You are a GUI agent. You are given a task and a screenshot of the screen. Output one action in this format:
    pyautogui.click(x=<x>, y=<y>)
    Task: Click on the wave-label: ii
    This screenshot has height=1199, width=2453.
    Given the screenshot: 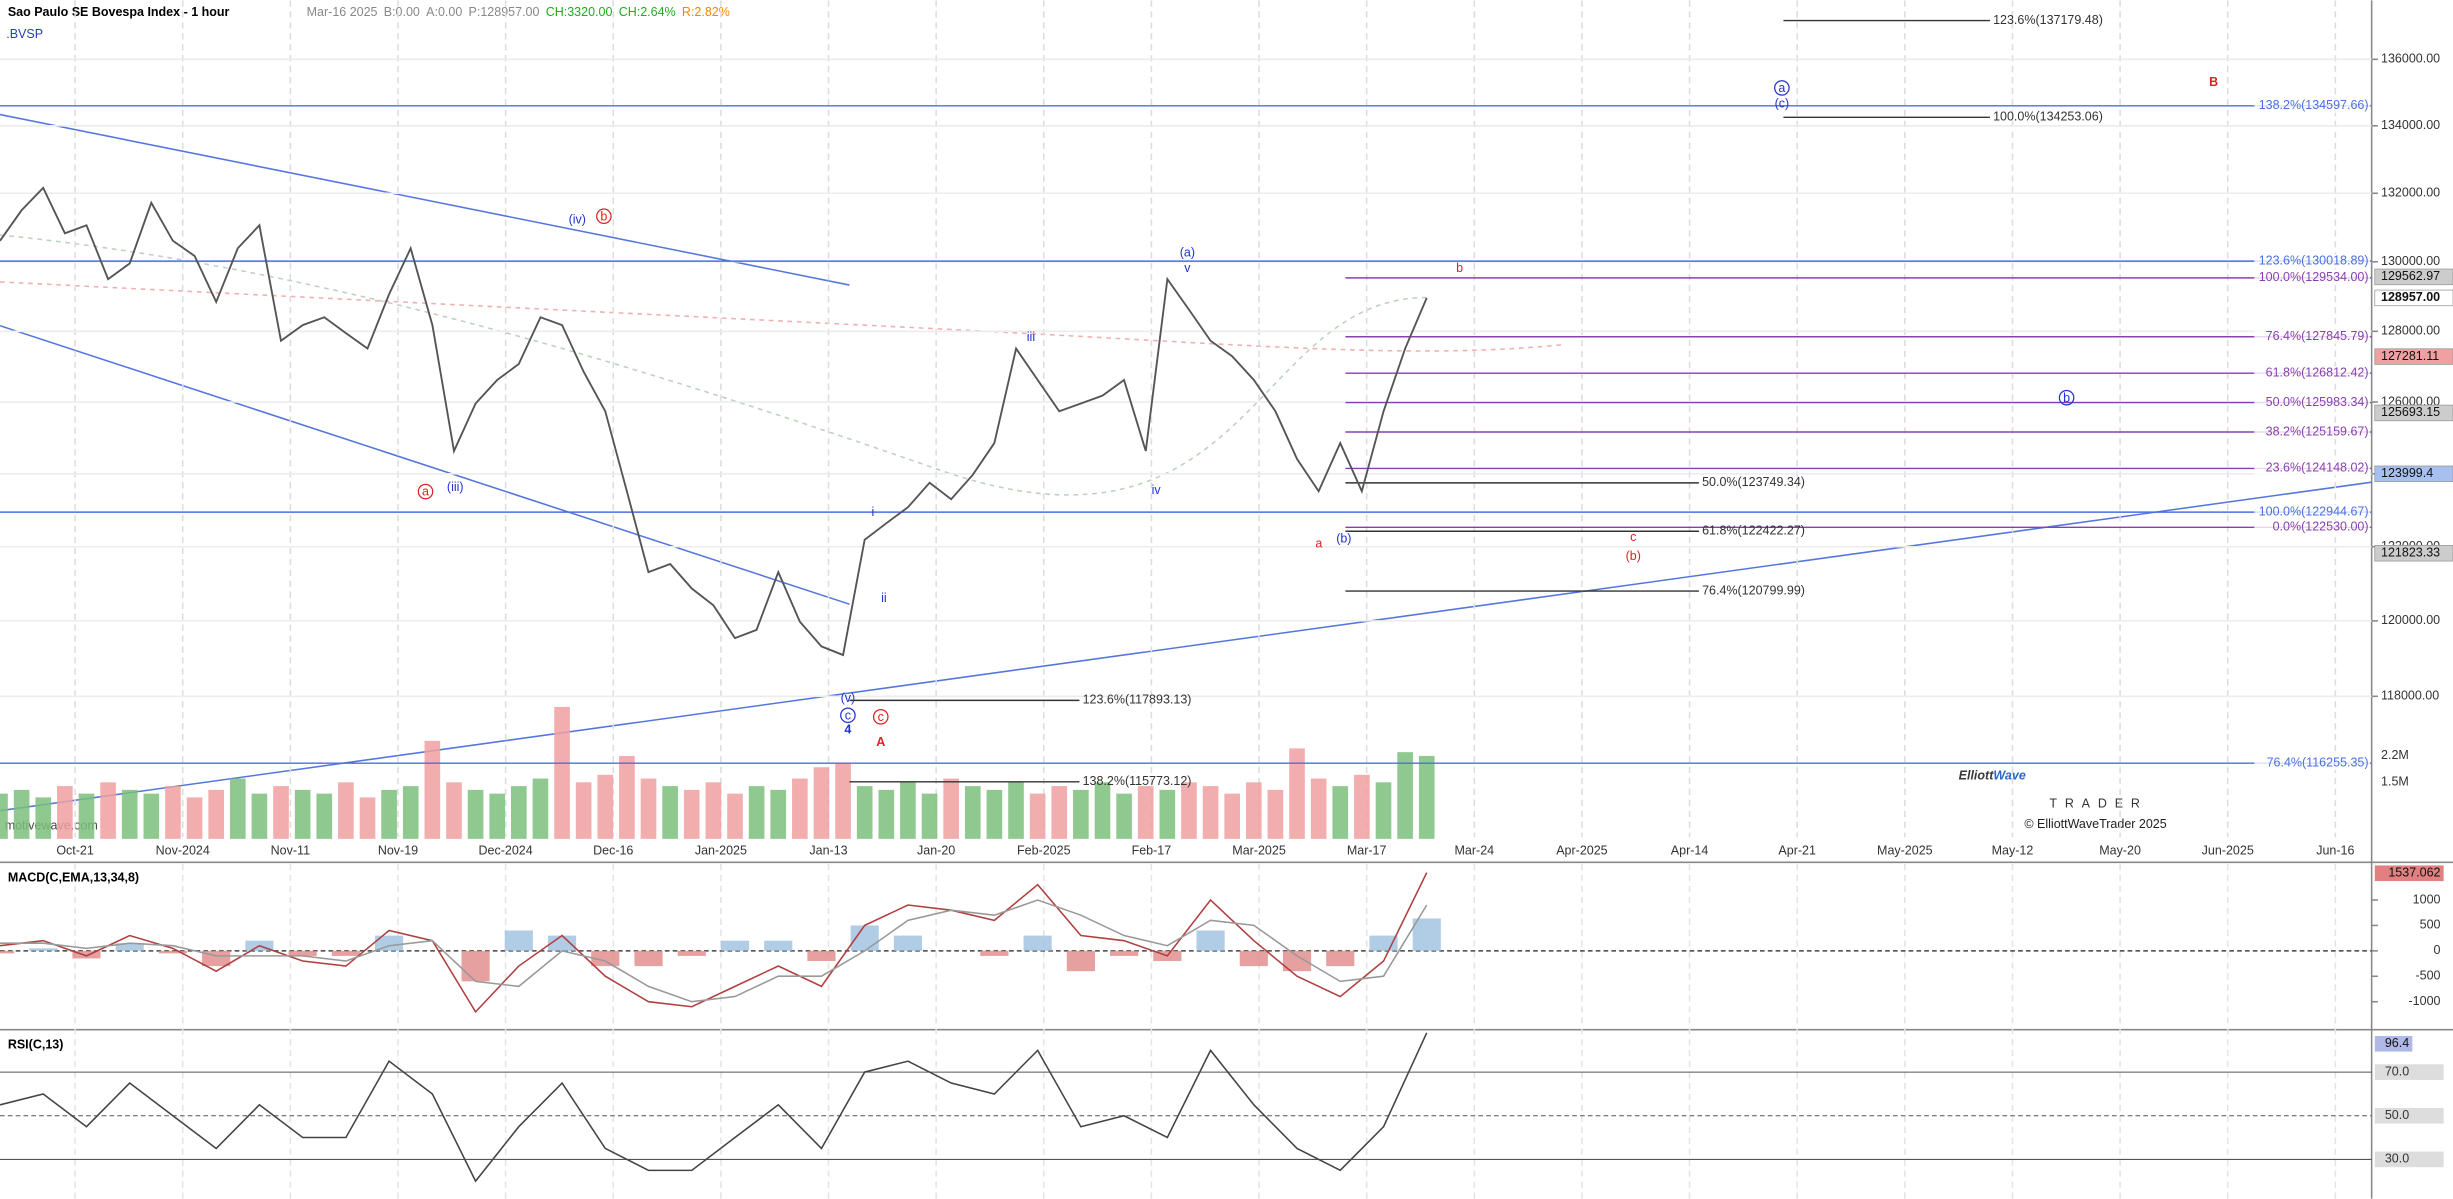 What is the action you would take?
    pyautogui.click(x=884, y=598)
    